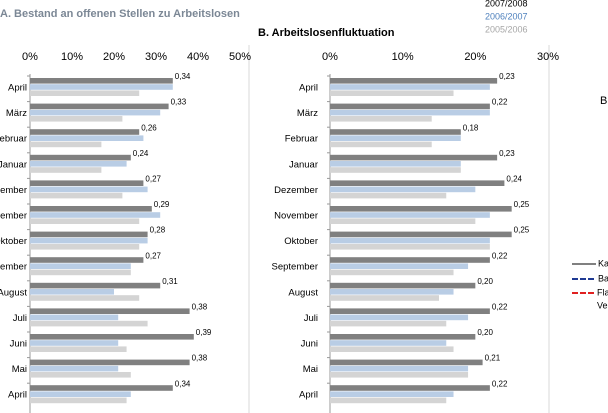 The height and width of the screenshot is (413, 608). Describe the element at coordinates (303, 292) in the screenshot. I see `y-tick-label: August` at that location.